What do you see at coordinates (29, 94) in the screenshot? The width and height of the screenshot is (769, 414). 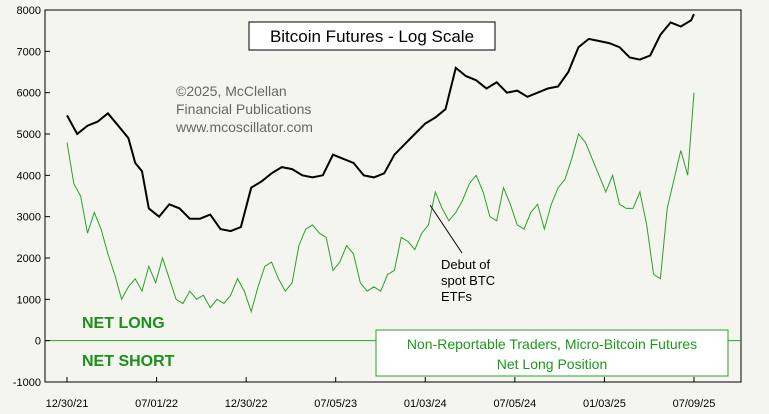 I see `y-tick-label: 6000` at bounding box center [29, 94].